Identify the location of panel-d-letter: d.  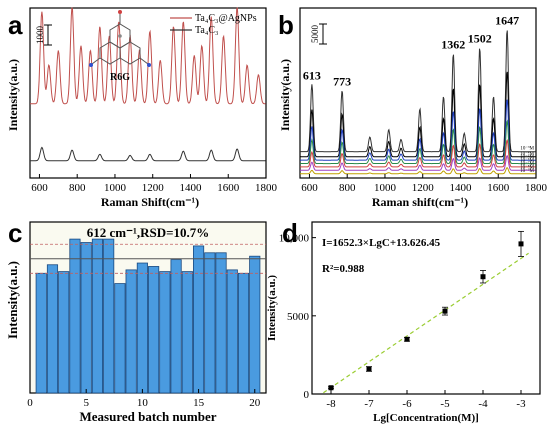
(290, 233).